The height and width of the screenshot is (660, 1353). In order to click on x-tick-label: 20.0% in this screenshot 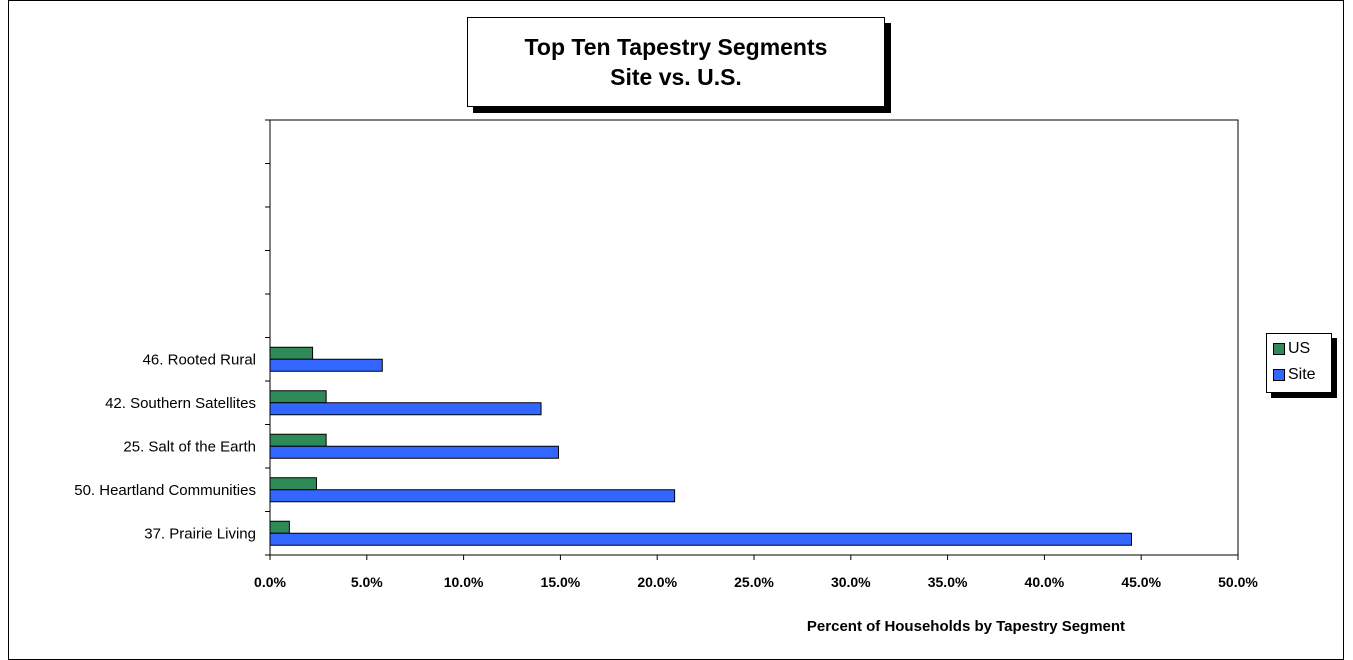, I will do `click(657, 582)`.